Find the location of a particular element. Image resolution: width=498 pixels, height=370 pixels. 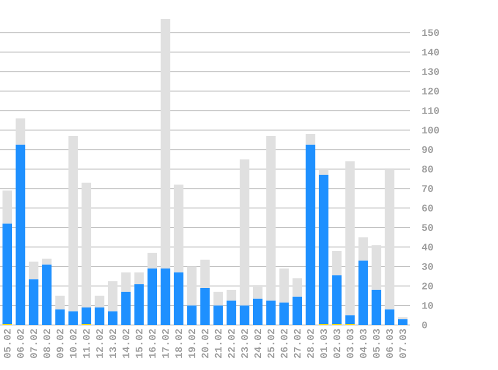

y-tick-label: 10 is located at coordinates (427, 305).